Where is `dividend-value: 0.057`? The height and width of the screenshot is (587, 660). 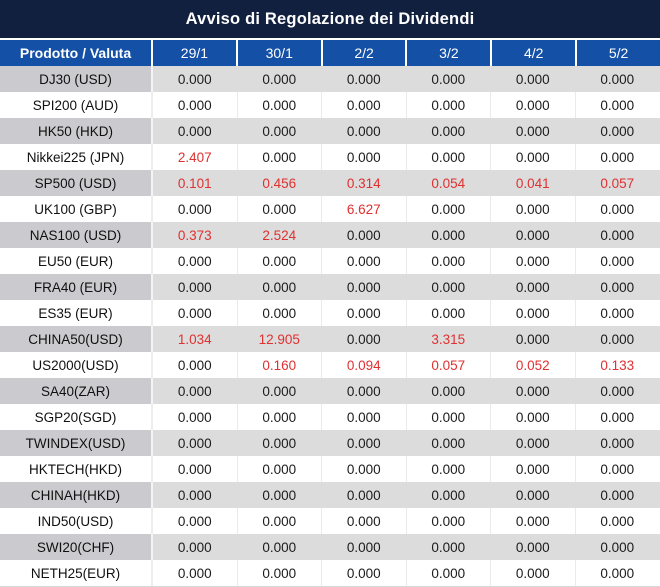 dividend-value: 0.057 is located at coordinates (449, 365).